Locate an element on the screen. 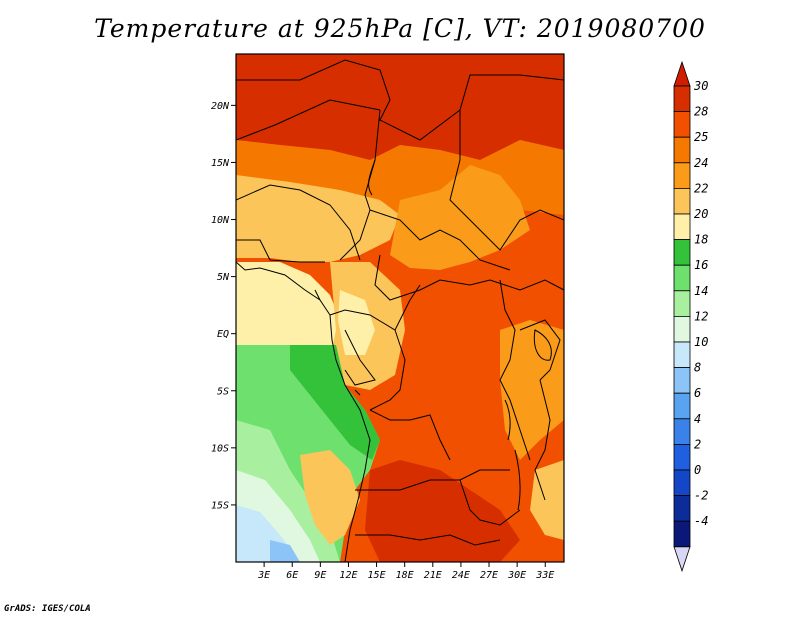 The image size is (800, 618). colorbar-label: 28 is located at coordinates (701, 112).